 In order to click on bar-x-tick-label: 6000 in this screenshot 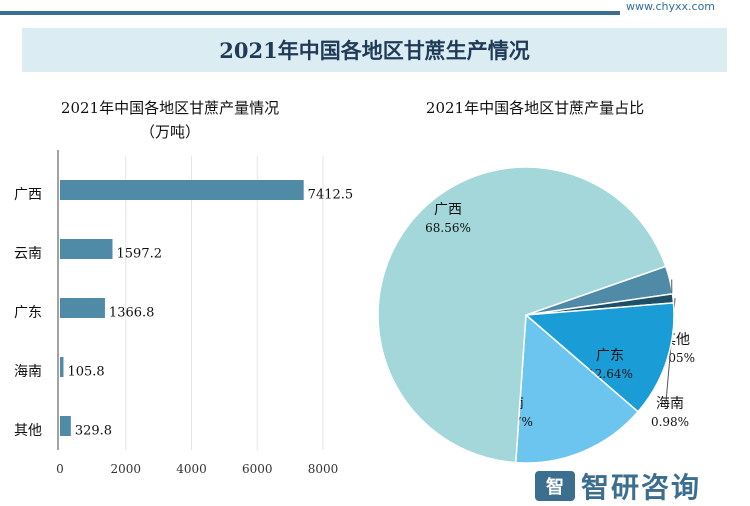, I will do `click(257, 469)`.